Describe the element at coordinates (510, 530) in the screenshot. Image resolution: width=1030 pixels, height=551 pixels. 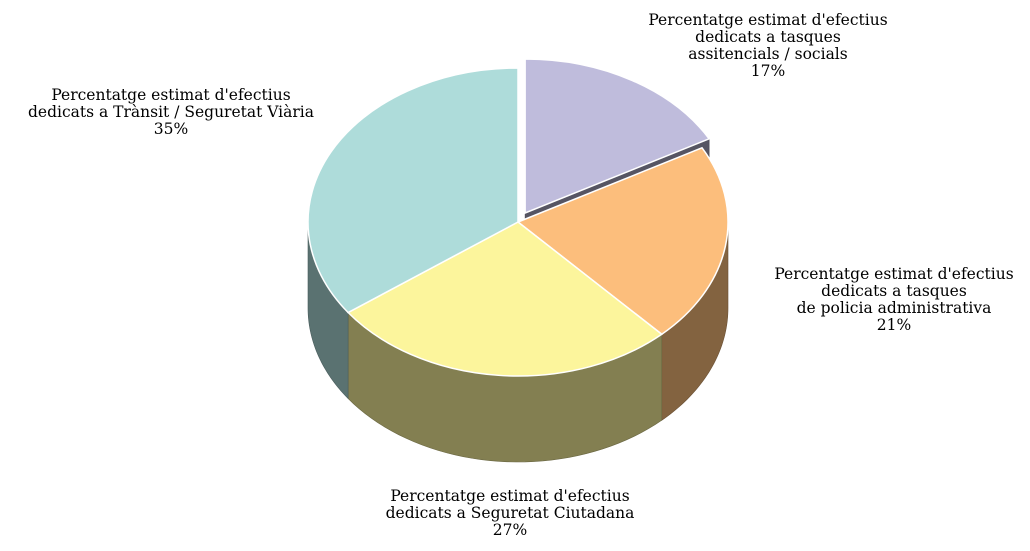
I see `slice-value-label: 27%` at that location.